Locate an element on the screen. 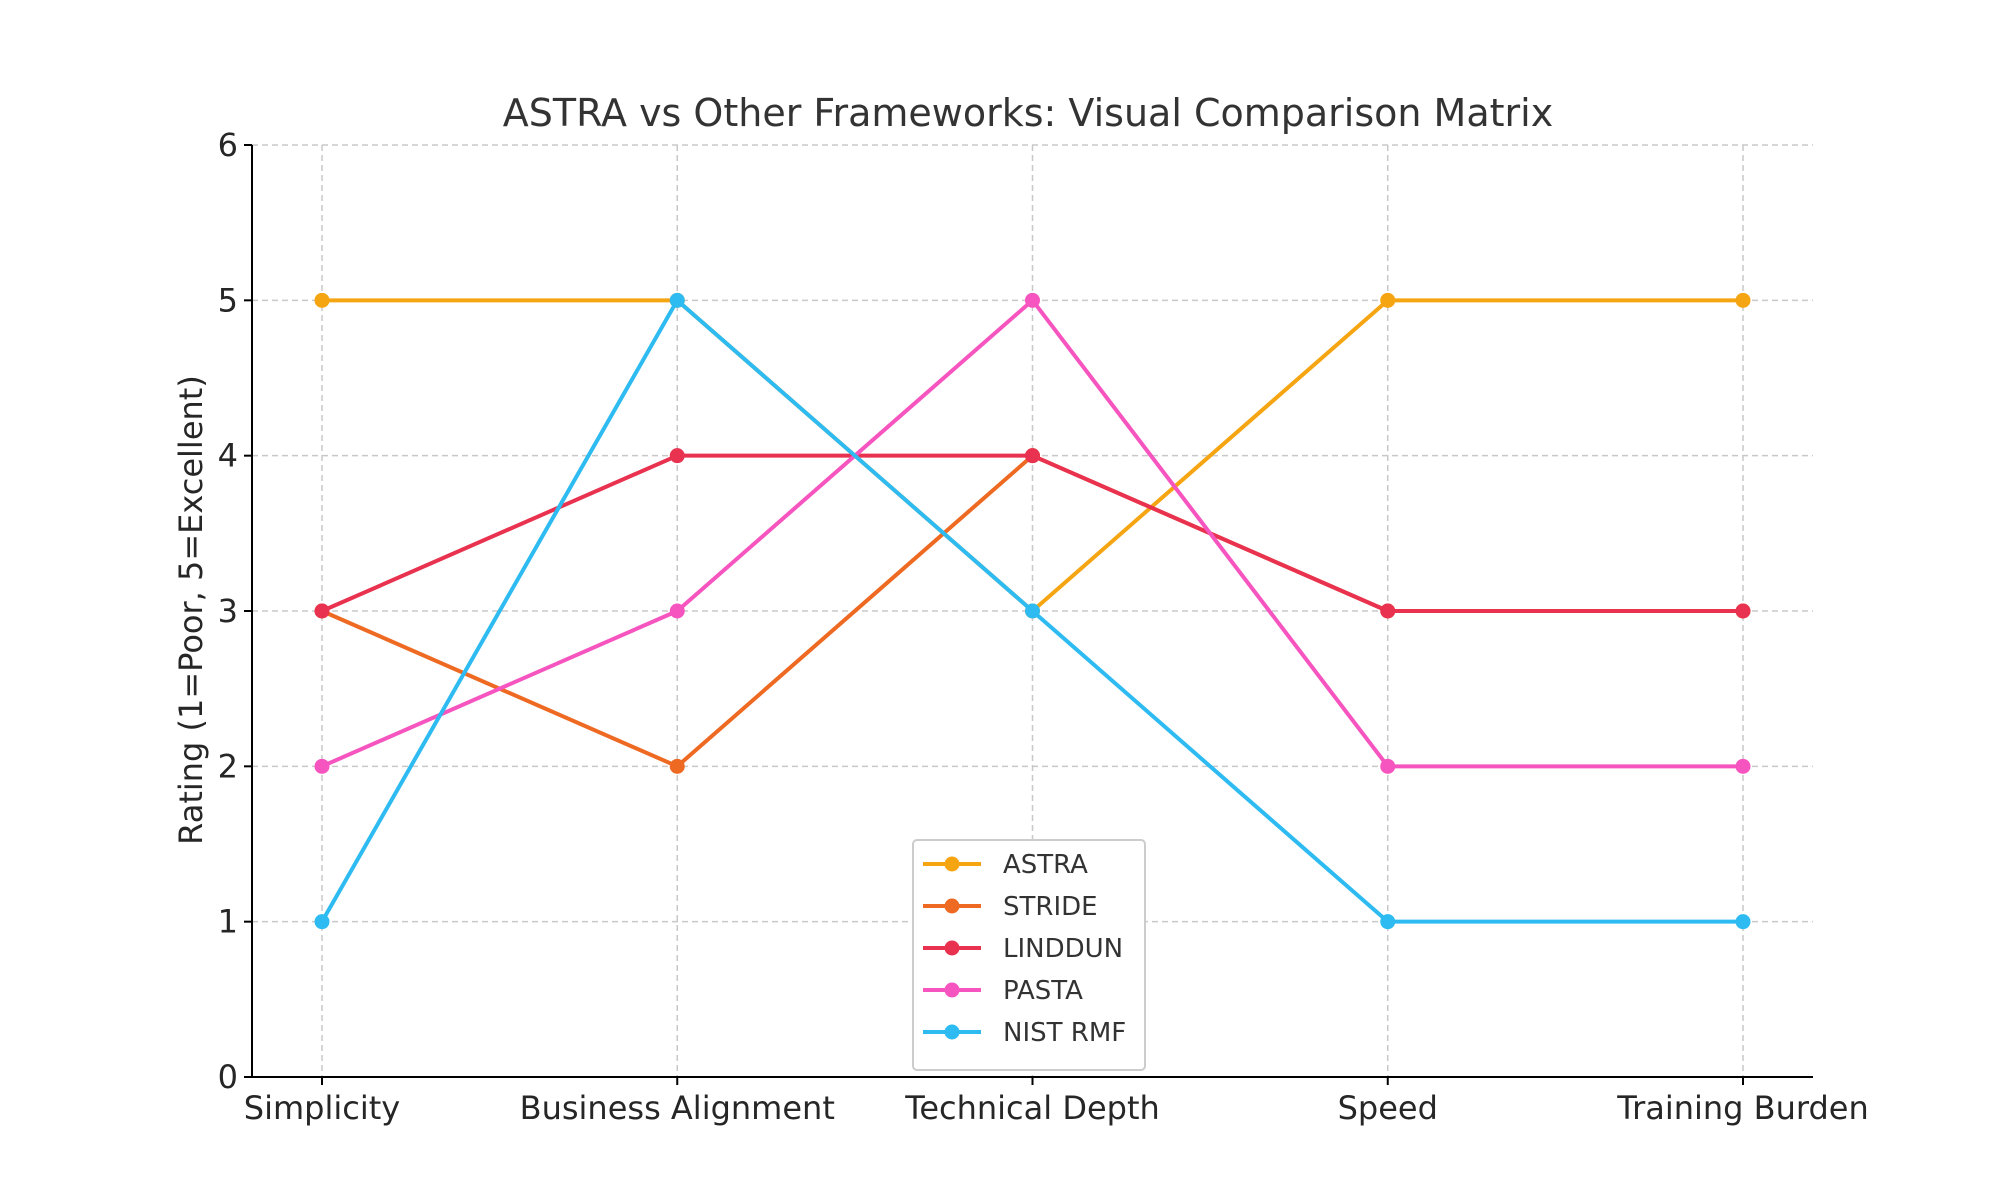 This screenshot has height=1200, width=2000. y-tick-label: 2 is located at coordinates (228, 766).